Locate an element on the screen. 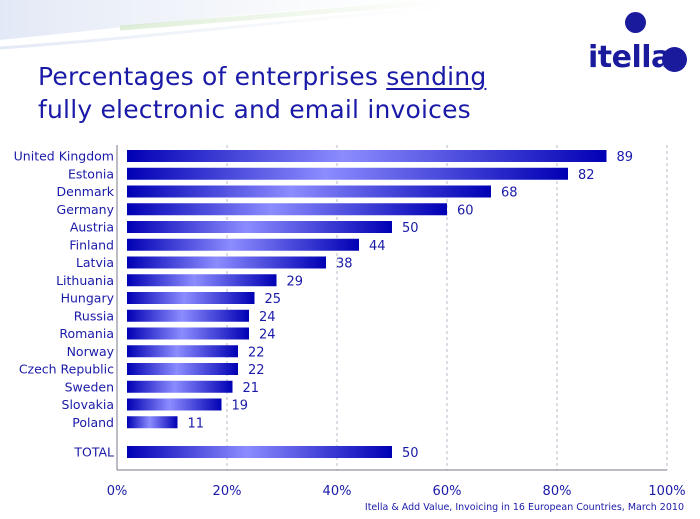 This screenshot has width=700, height=519. category-label: Russia is located at coordinates (94, 315).